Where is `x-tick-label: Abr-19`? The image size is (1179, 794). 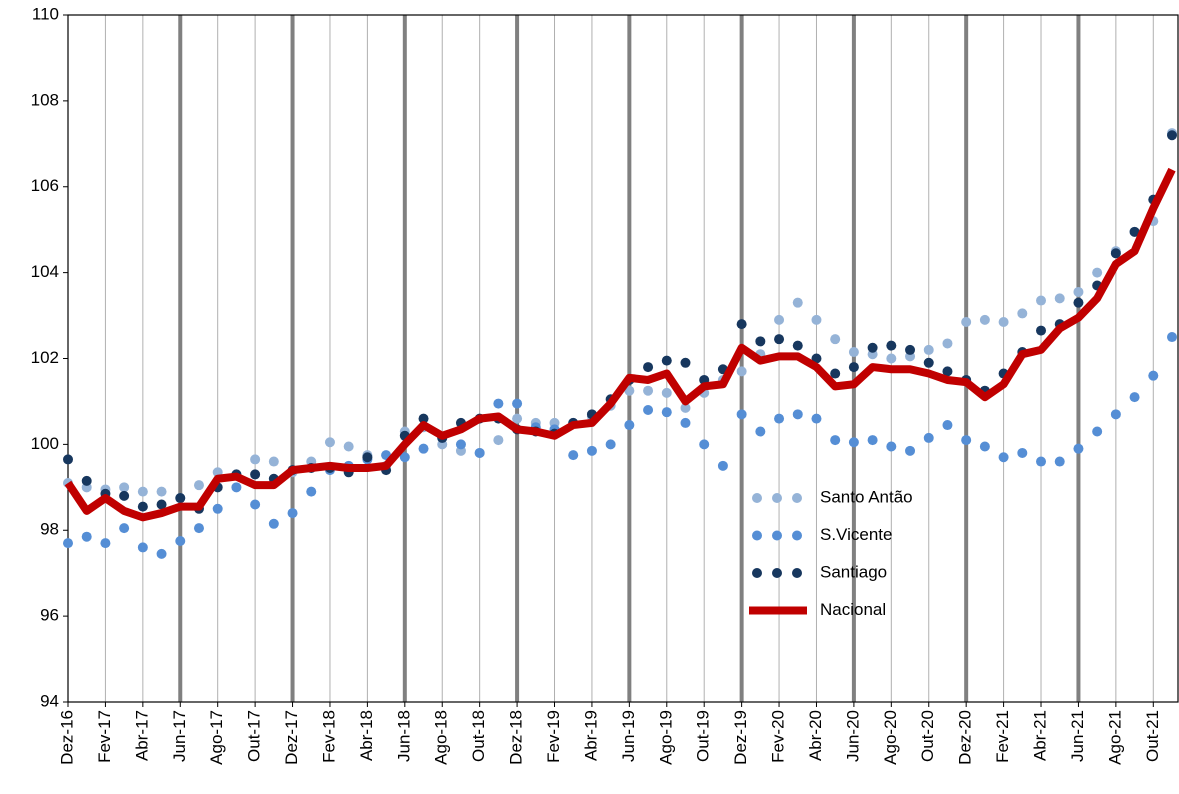
x-tick-label: Abr-19 is located at coordinates (590, 735).